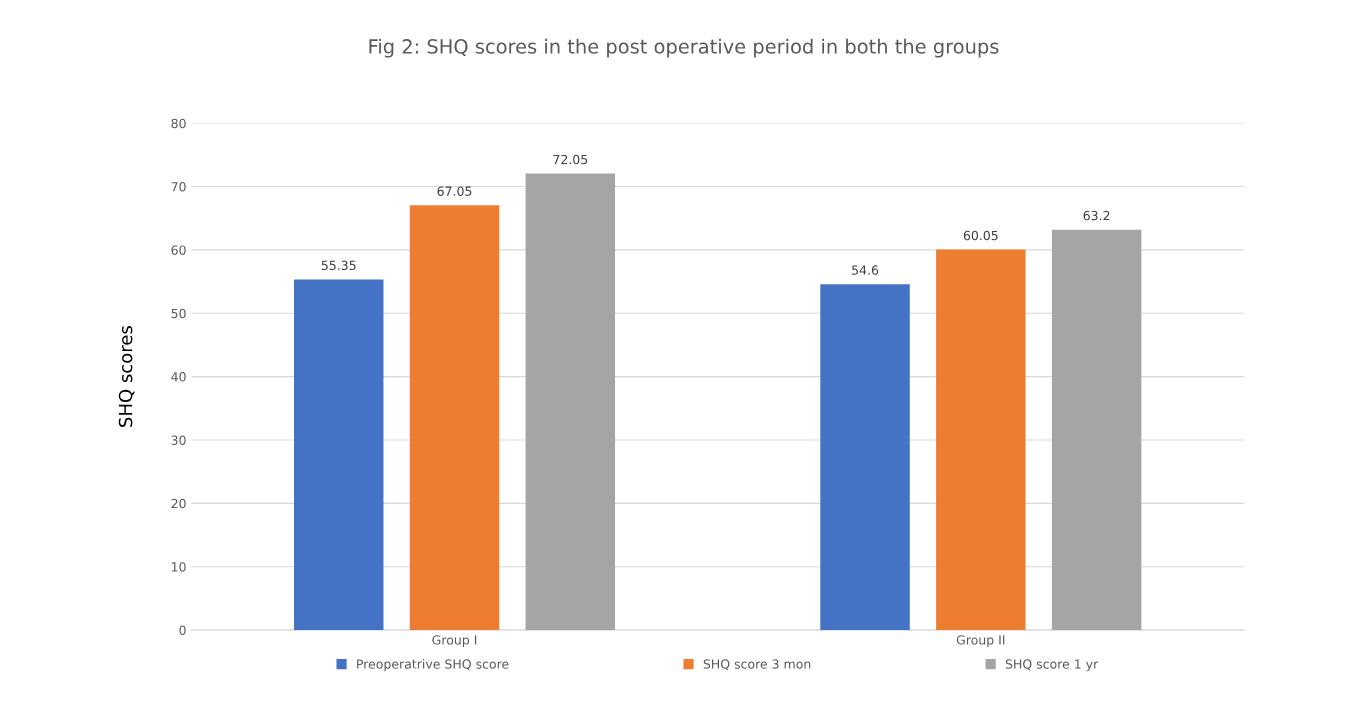 Image resolution: width=1367 pixels, height=704 pixels. Describe the element at coordinates (178, 187) in the screenshot. I see `y-tick-label: 70` at that location.